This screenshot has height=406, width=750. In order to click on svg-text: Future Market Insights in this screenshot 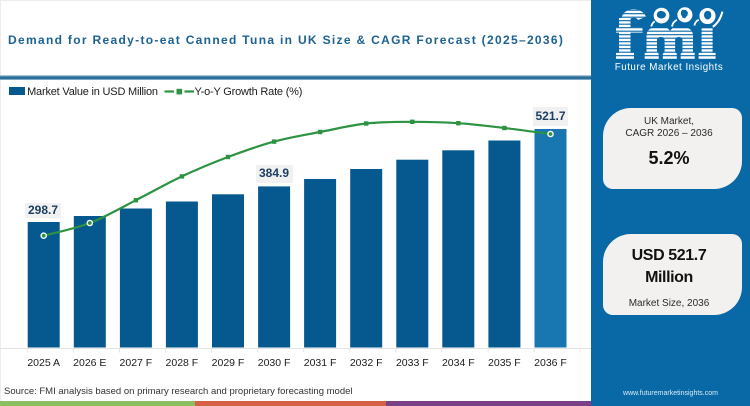, I will do `click(669, 67)`.